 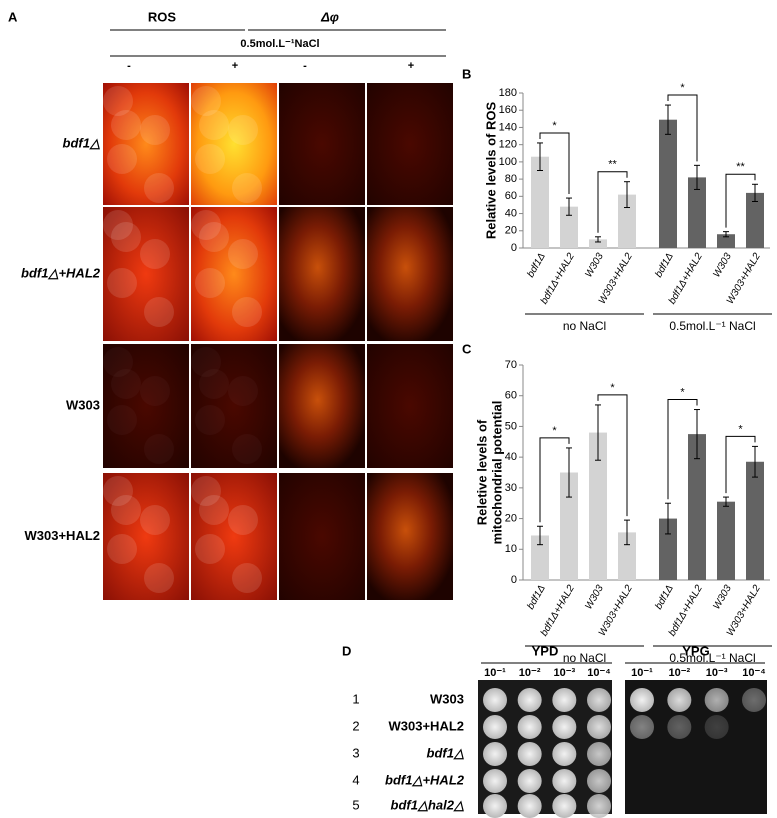 I want to click on y-axis-label: Reletive levels of, so click(x=481, y=472).